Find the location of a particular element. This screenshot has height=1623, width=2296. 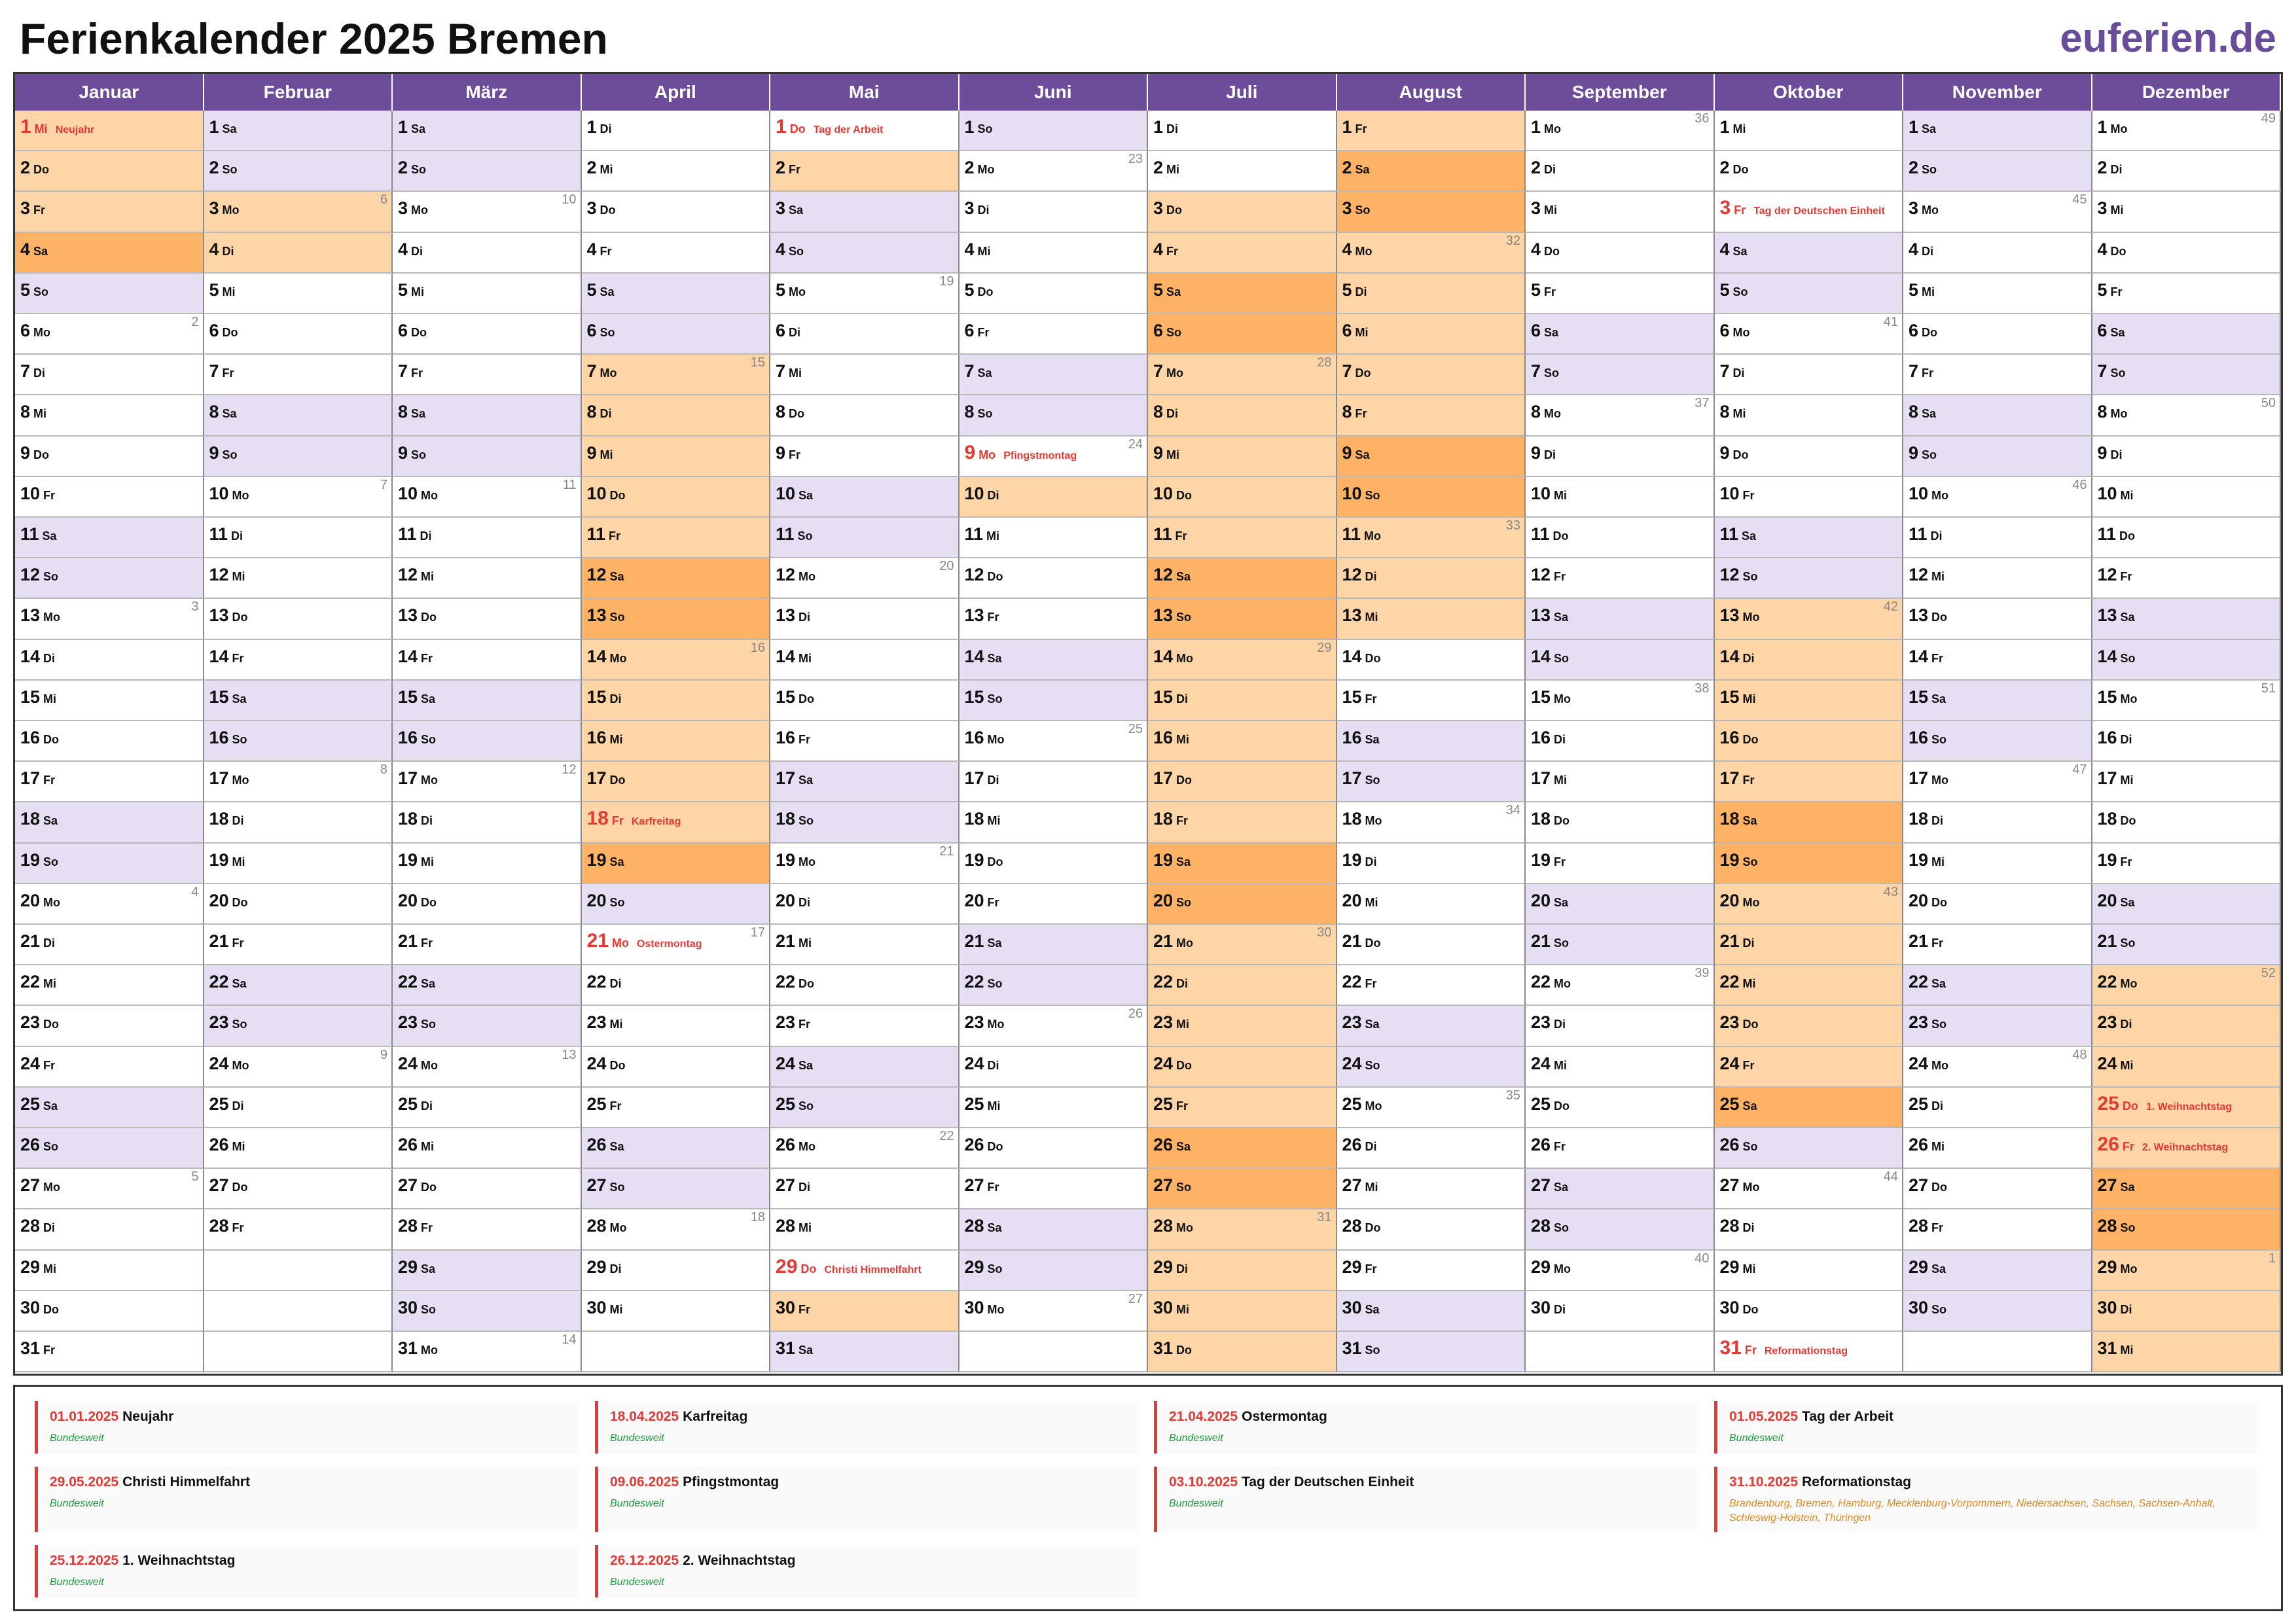

day-cell: 21 Mo 30 is located at coordinates (1242, 945).